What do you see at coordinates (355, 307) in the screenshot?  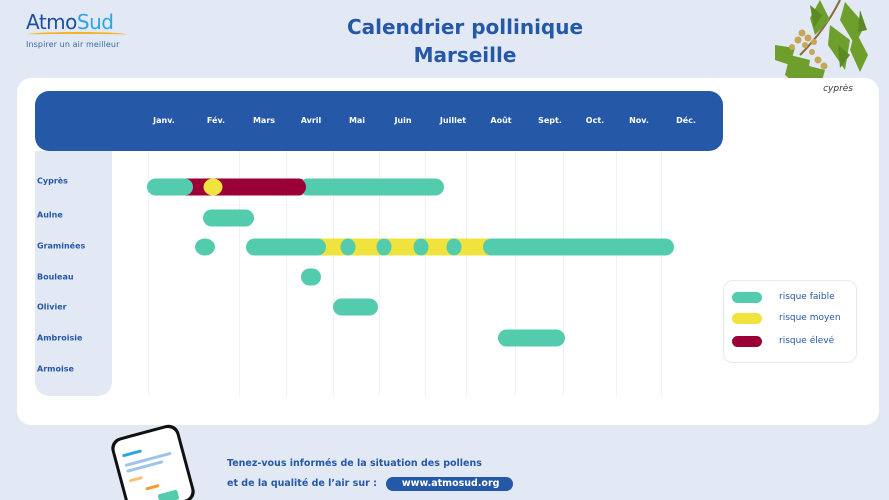 I see `bar-olivier-faible` at bounding box center [355, 307].